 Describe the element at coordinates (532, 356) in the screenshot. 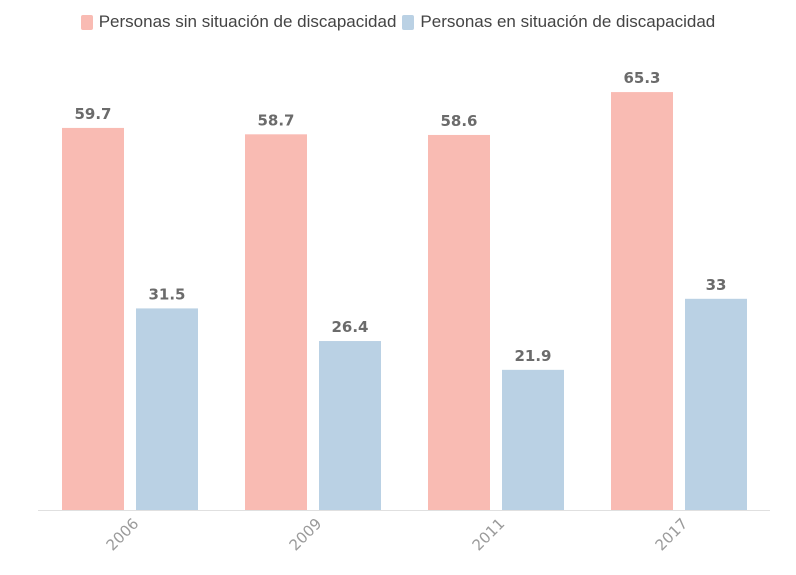

I see `data-label-2011-series-1: 21.9` at that location.